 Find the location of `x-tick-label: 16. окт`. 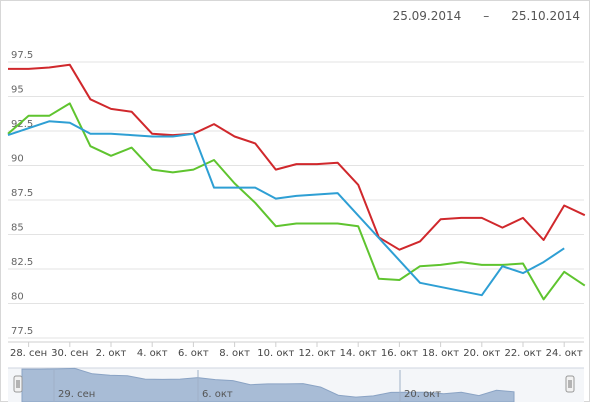

x-tick-label: 16. окт is located at coordinates (399, 353).